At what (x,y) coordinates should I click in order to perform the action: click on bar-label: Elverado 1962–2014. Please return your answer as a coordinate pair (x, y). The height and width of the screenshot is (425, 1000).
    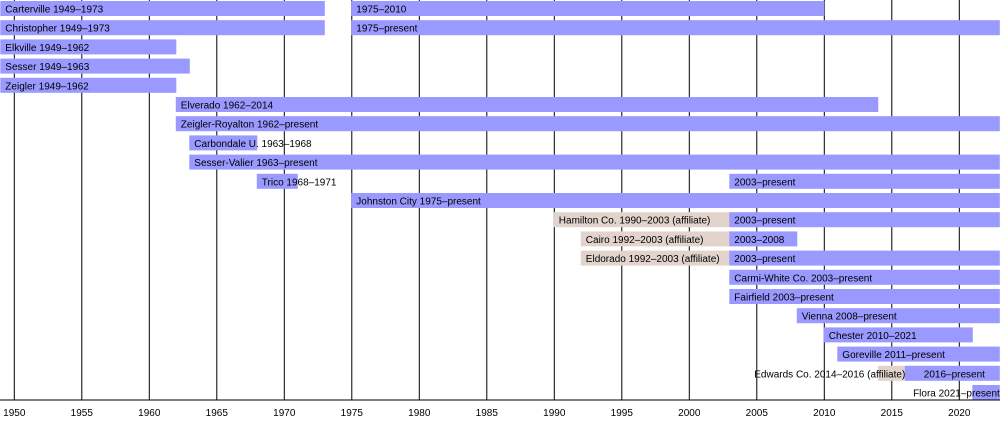
    Looking at the image, I should click on (227, 106).